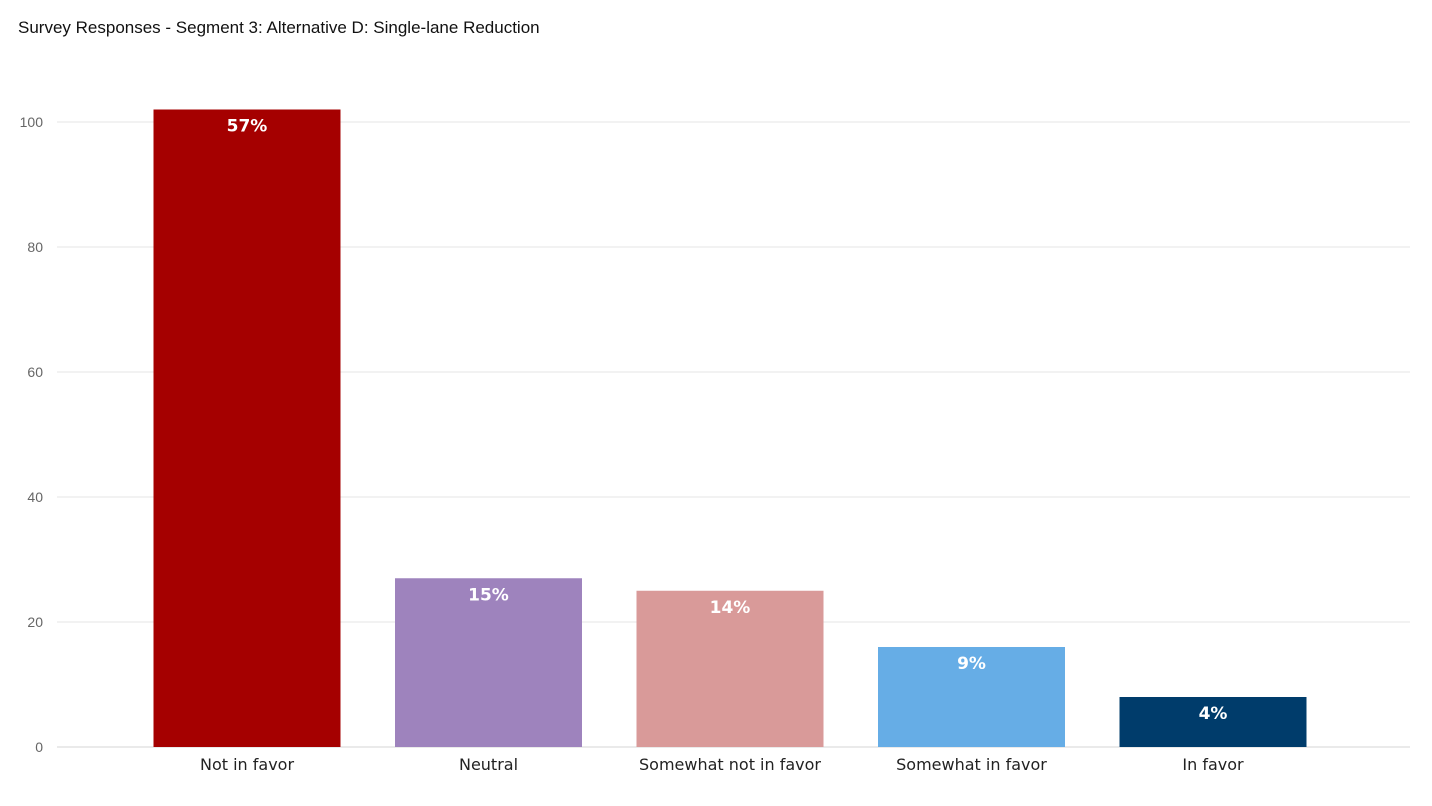  Describe the element at coordinates (247, 764) in the screenshot. I see `x-category-label: Not in favor` at that location.